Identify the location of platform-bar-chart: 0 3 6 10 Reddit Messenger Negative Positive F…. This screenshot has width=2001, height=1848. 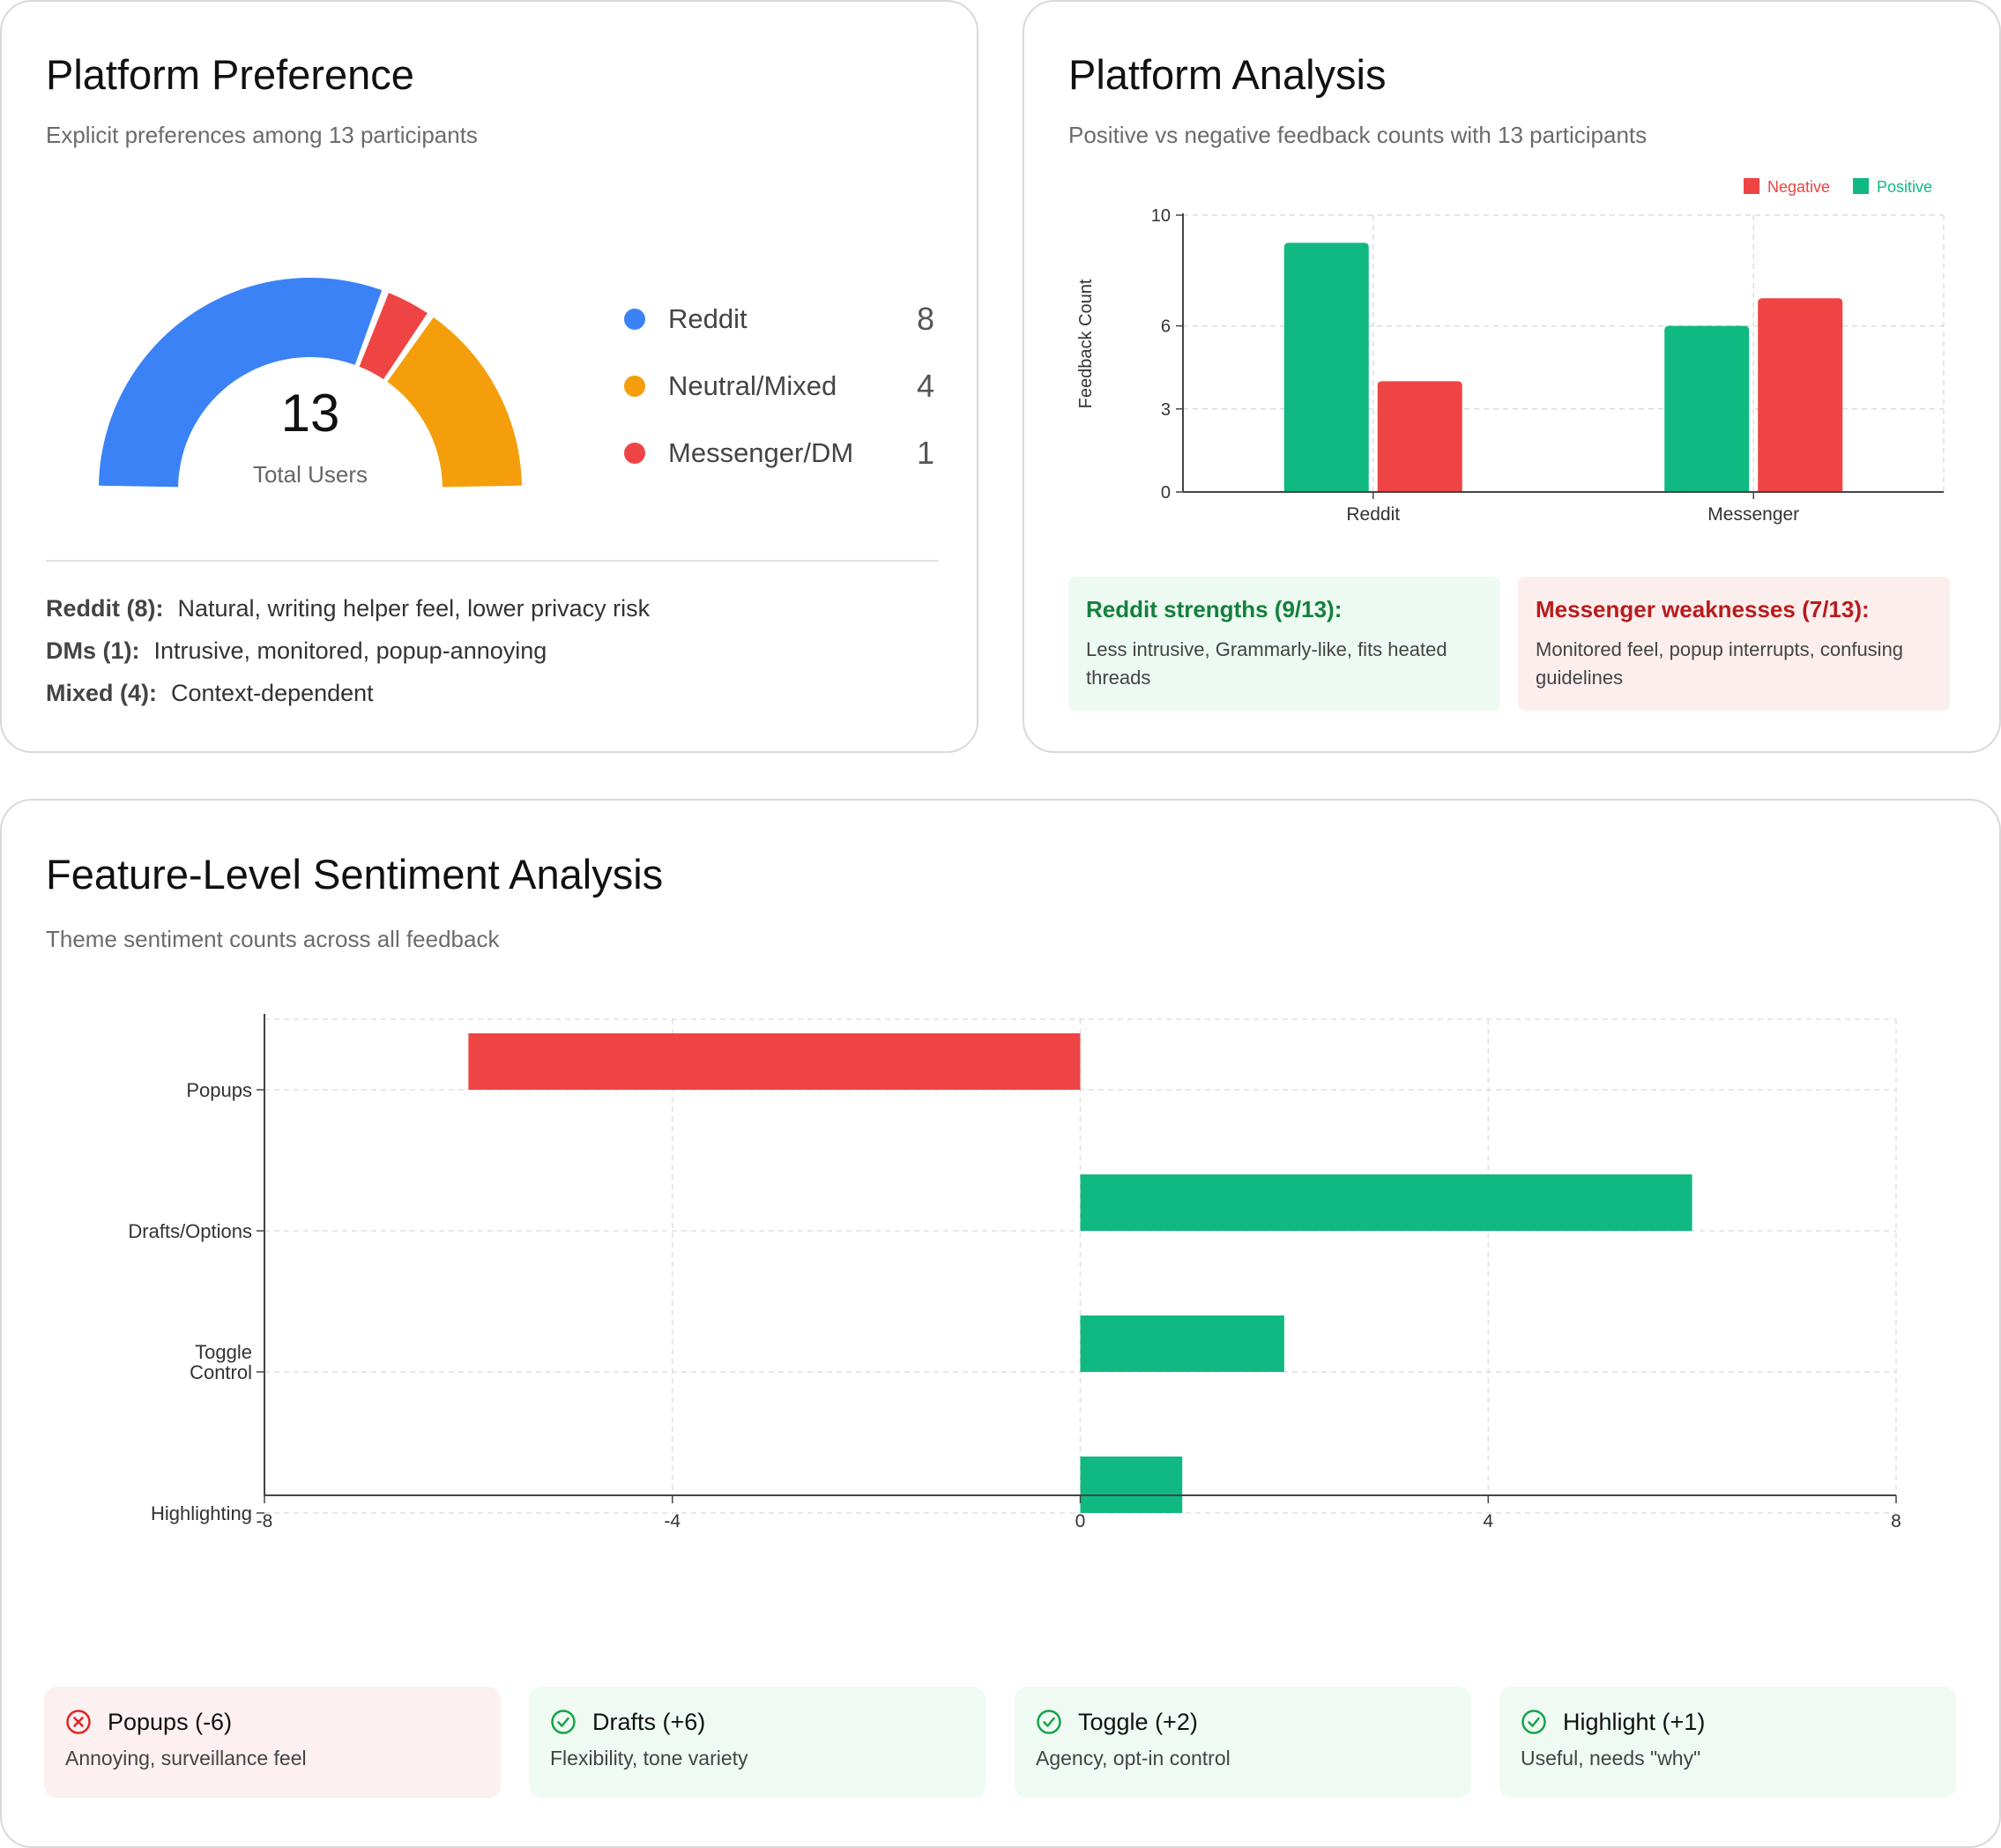
(1510, 351).